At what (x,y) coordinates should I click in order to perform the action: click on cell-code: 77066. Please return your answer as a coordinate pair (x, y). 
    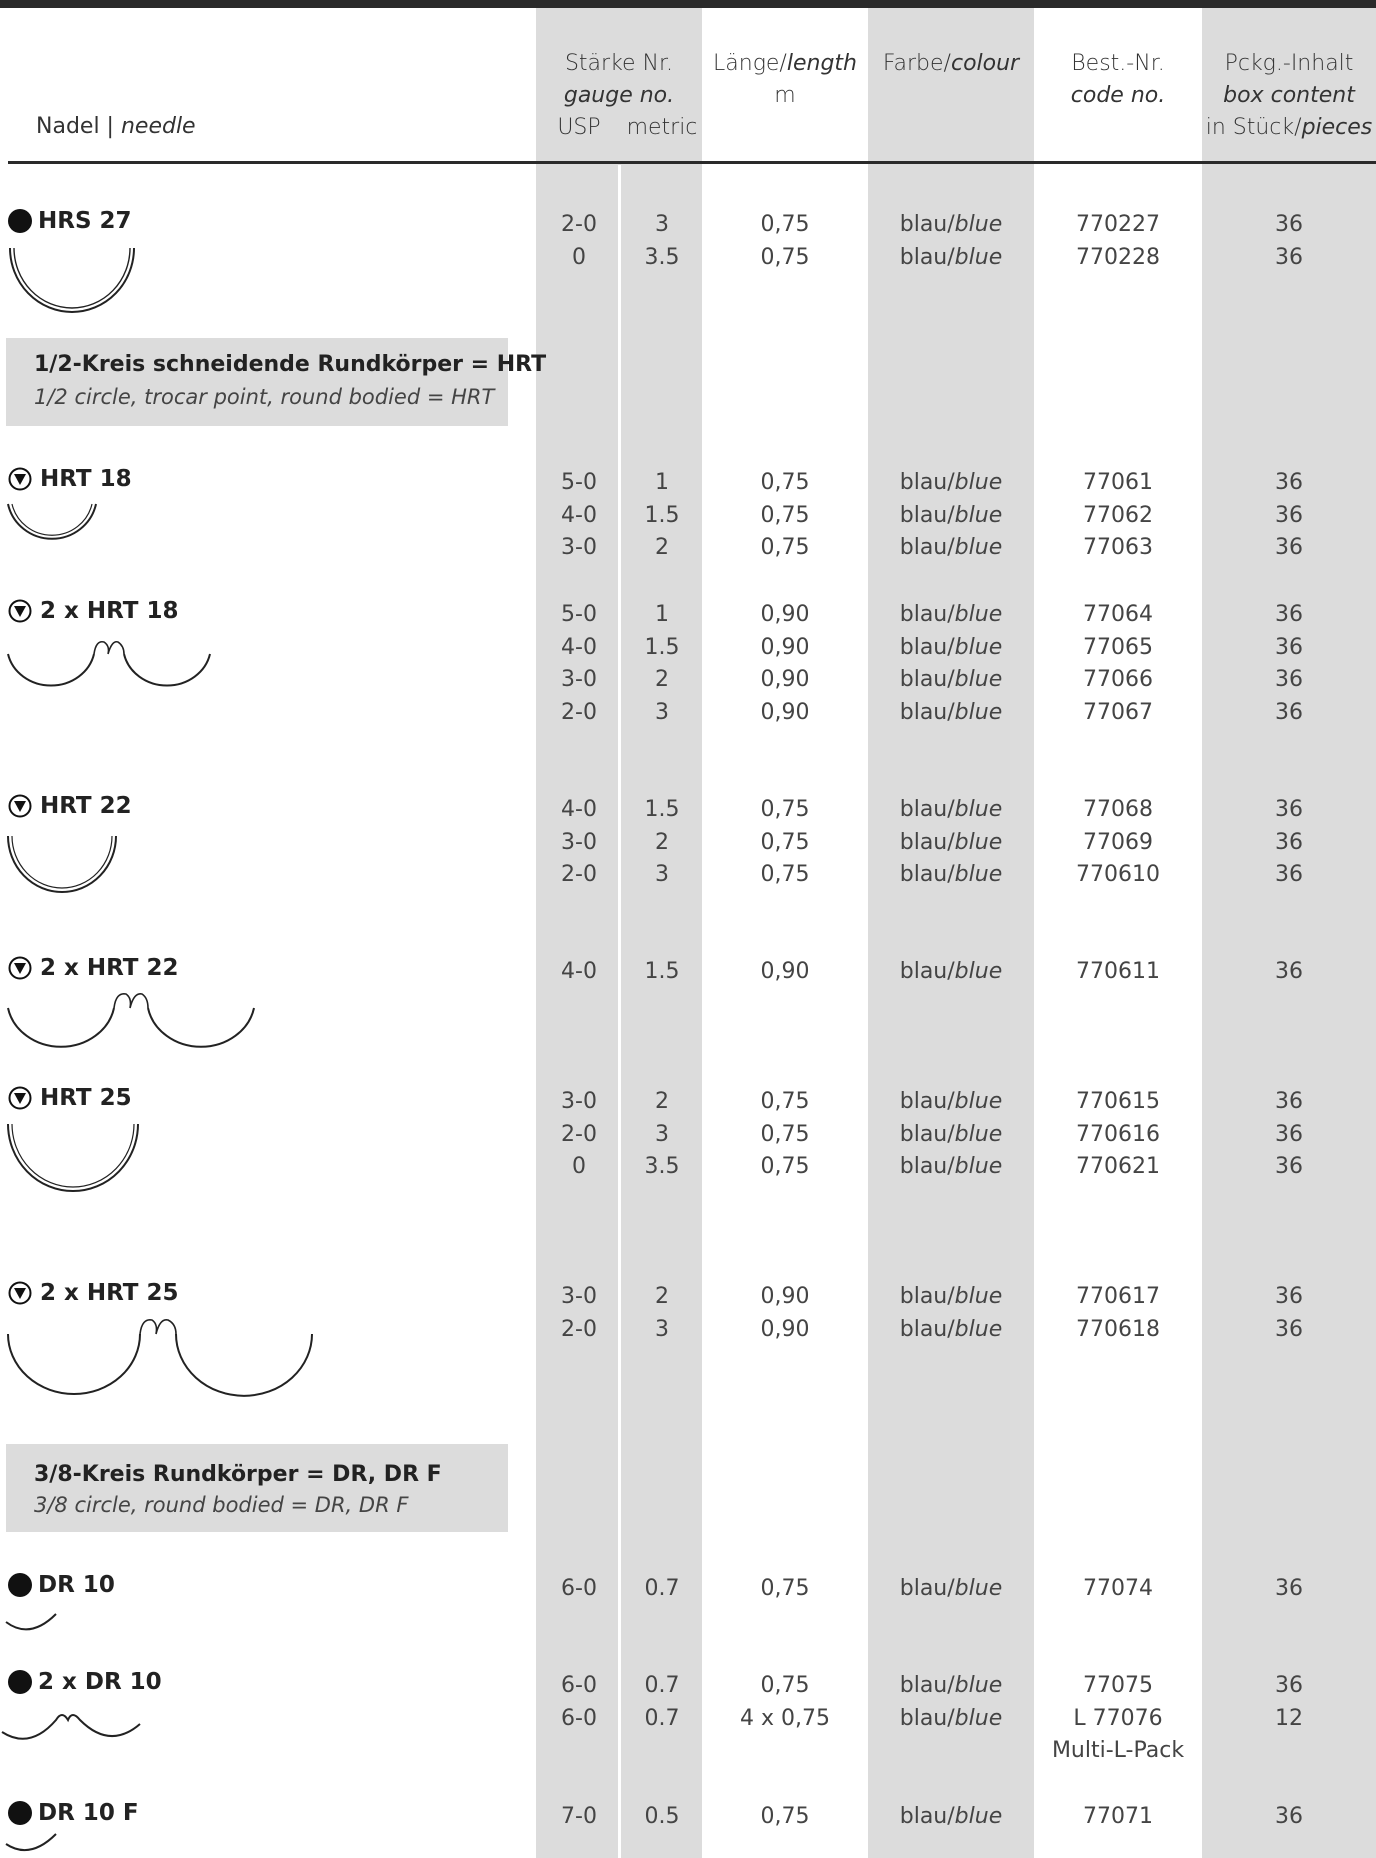
    Looking at the image, I should click on (1118, 679).